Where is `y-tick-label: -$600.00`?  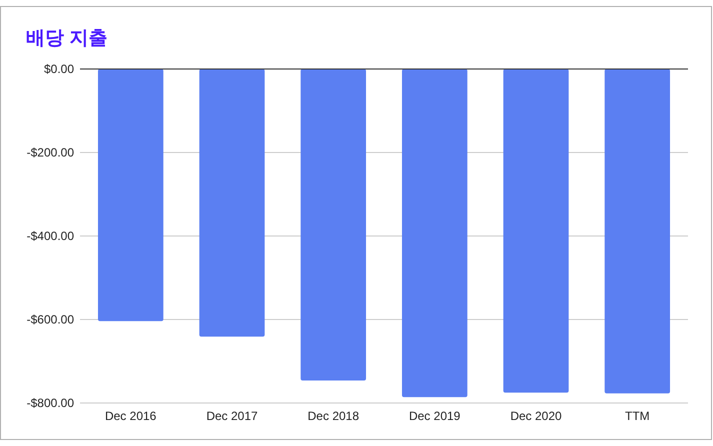 y-tick-label: -$600.00 is located at coordinates (50, 319).